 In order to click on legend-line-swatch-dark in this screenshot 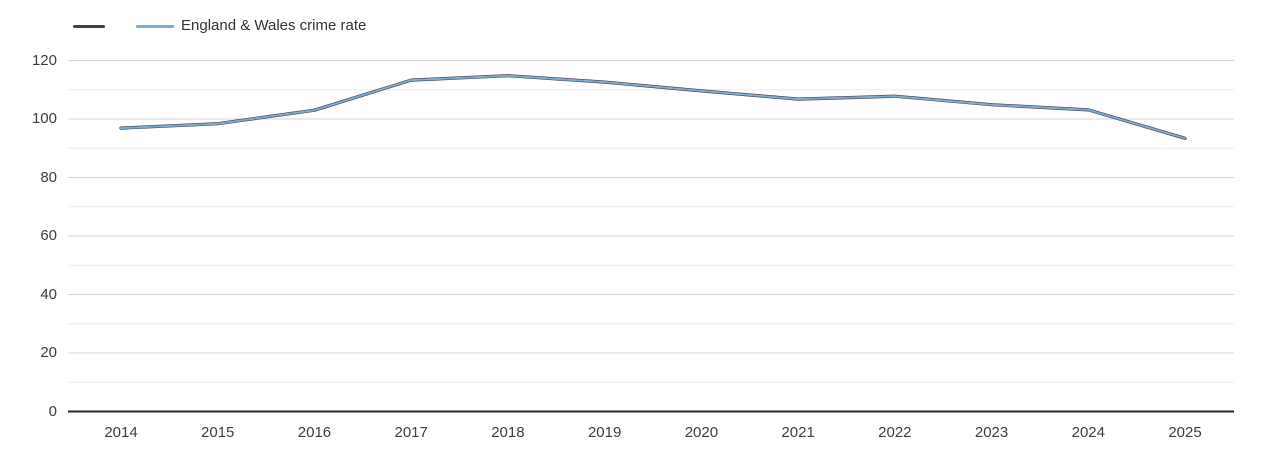, I will do `click(89, 26)`.